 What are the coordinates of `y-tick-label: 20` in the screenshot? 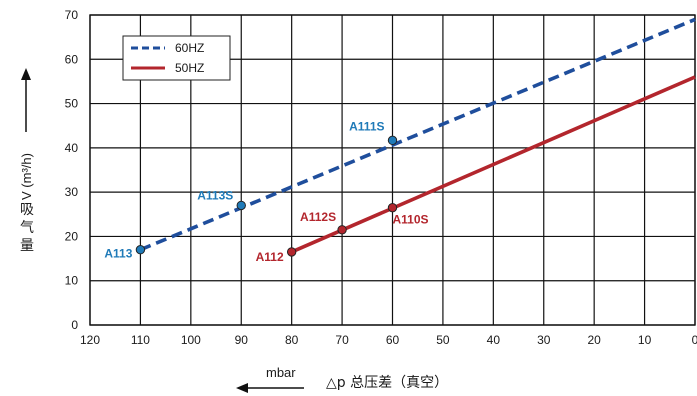 It's located at (72, 236).